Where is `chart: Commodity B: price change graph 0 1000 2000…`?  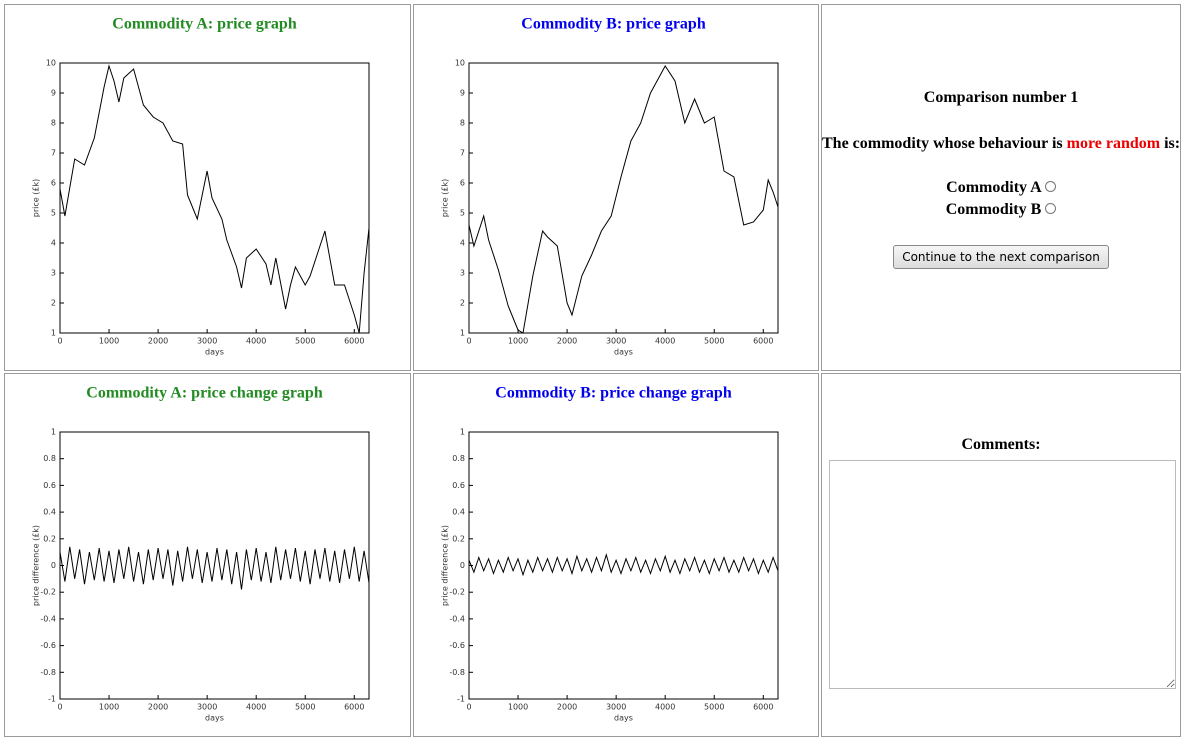 chart: Commodity B: price change graph 0 1000 2000… is located at coordinates (610, 554).